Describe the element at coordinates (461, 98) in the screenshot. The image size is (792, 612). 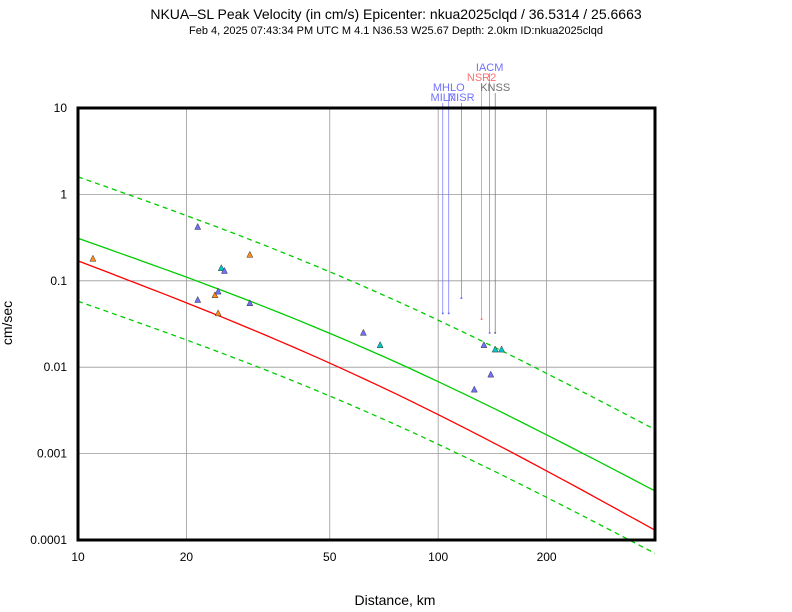
I see `station-label: NISR` at that location.